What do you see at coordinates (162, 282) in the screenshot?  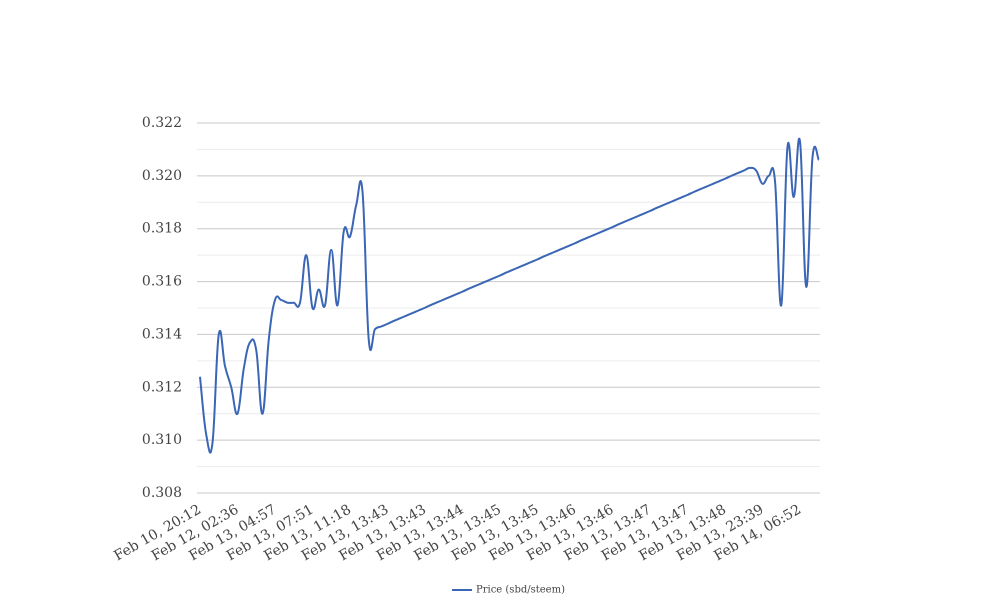 I see `y-tick-label: 0.316` at bounding box center [162, 282].